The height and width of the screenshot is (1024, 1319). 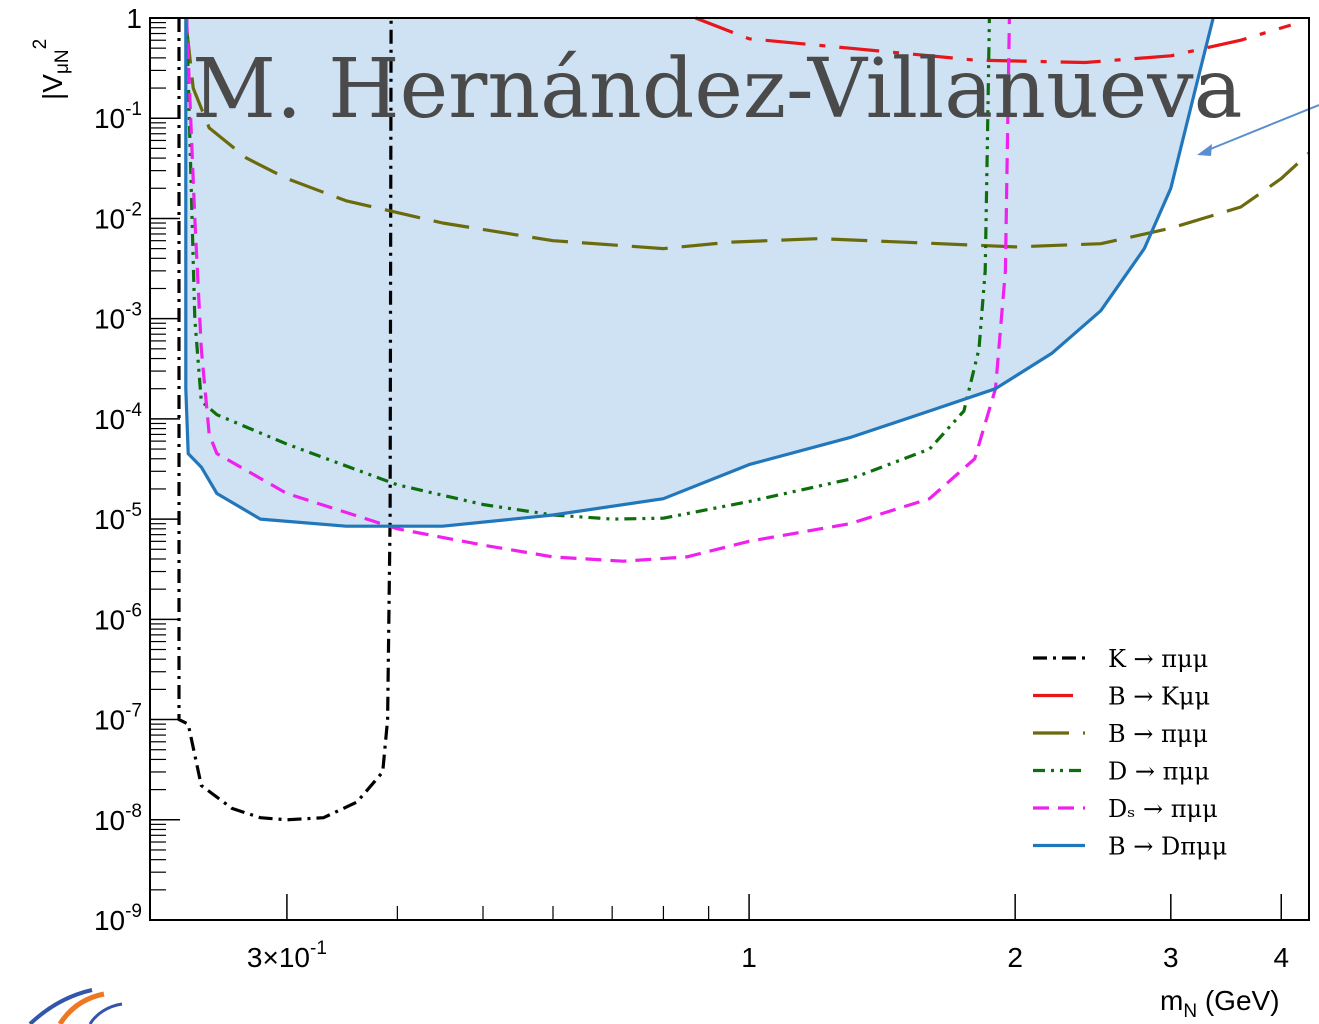 What do you see at coordinates (1163, 809) in the screenshot?
I see `legend-label-4: Dₛ → πμμ` at bounding box center [1163, 809].